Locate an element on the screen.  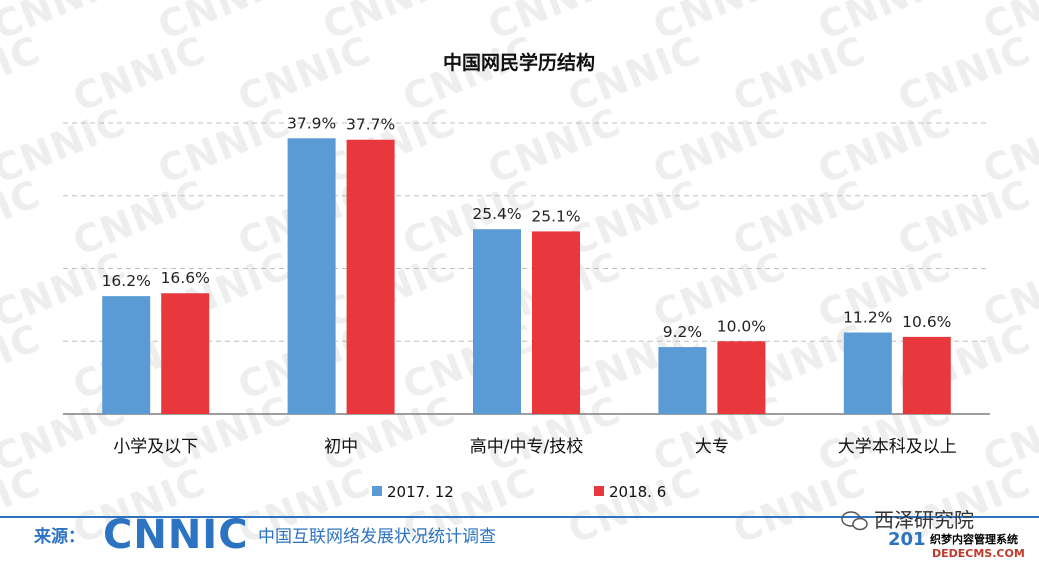
data-label: 9.2% is located at coordinates (682, 332).